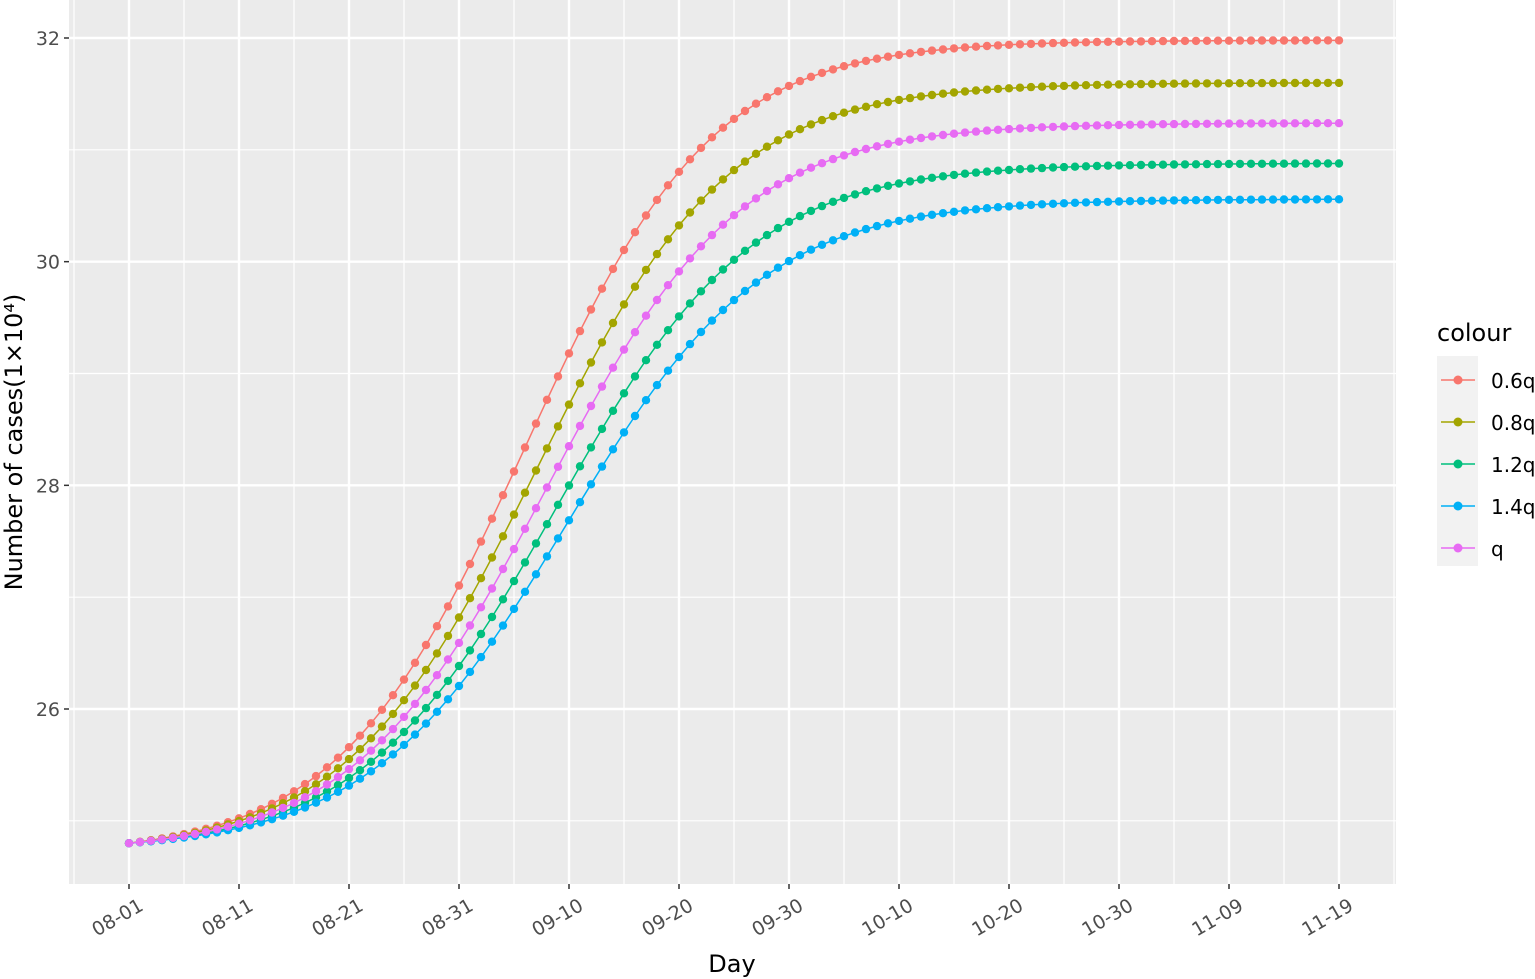 The height and width of the screenshot is (979, 1535). Describe the element at coordinates (1513, 507) in the screenshot. I see `legend-label: 1.4q` at that location.